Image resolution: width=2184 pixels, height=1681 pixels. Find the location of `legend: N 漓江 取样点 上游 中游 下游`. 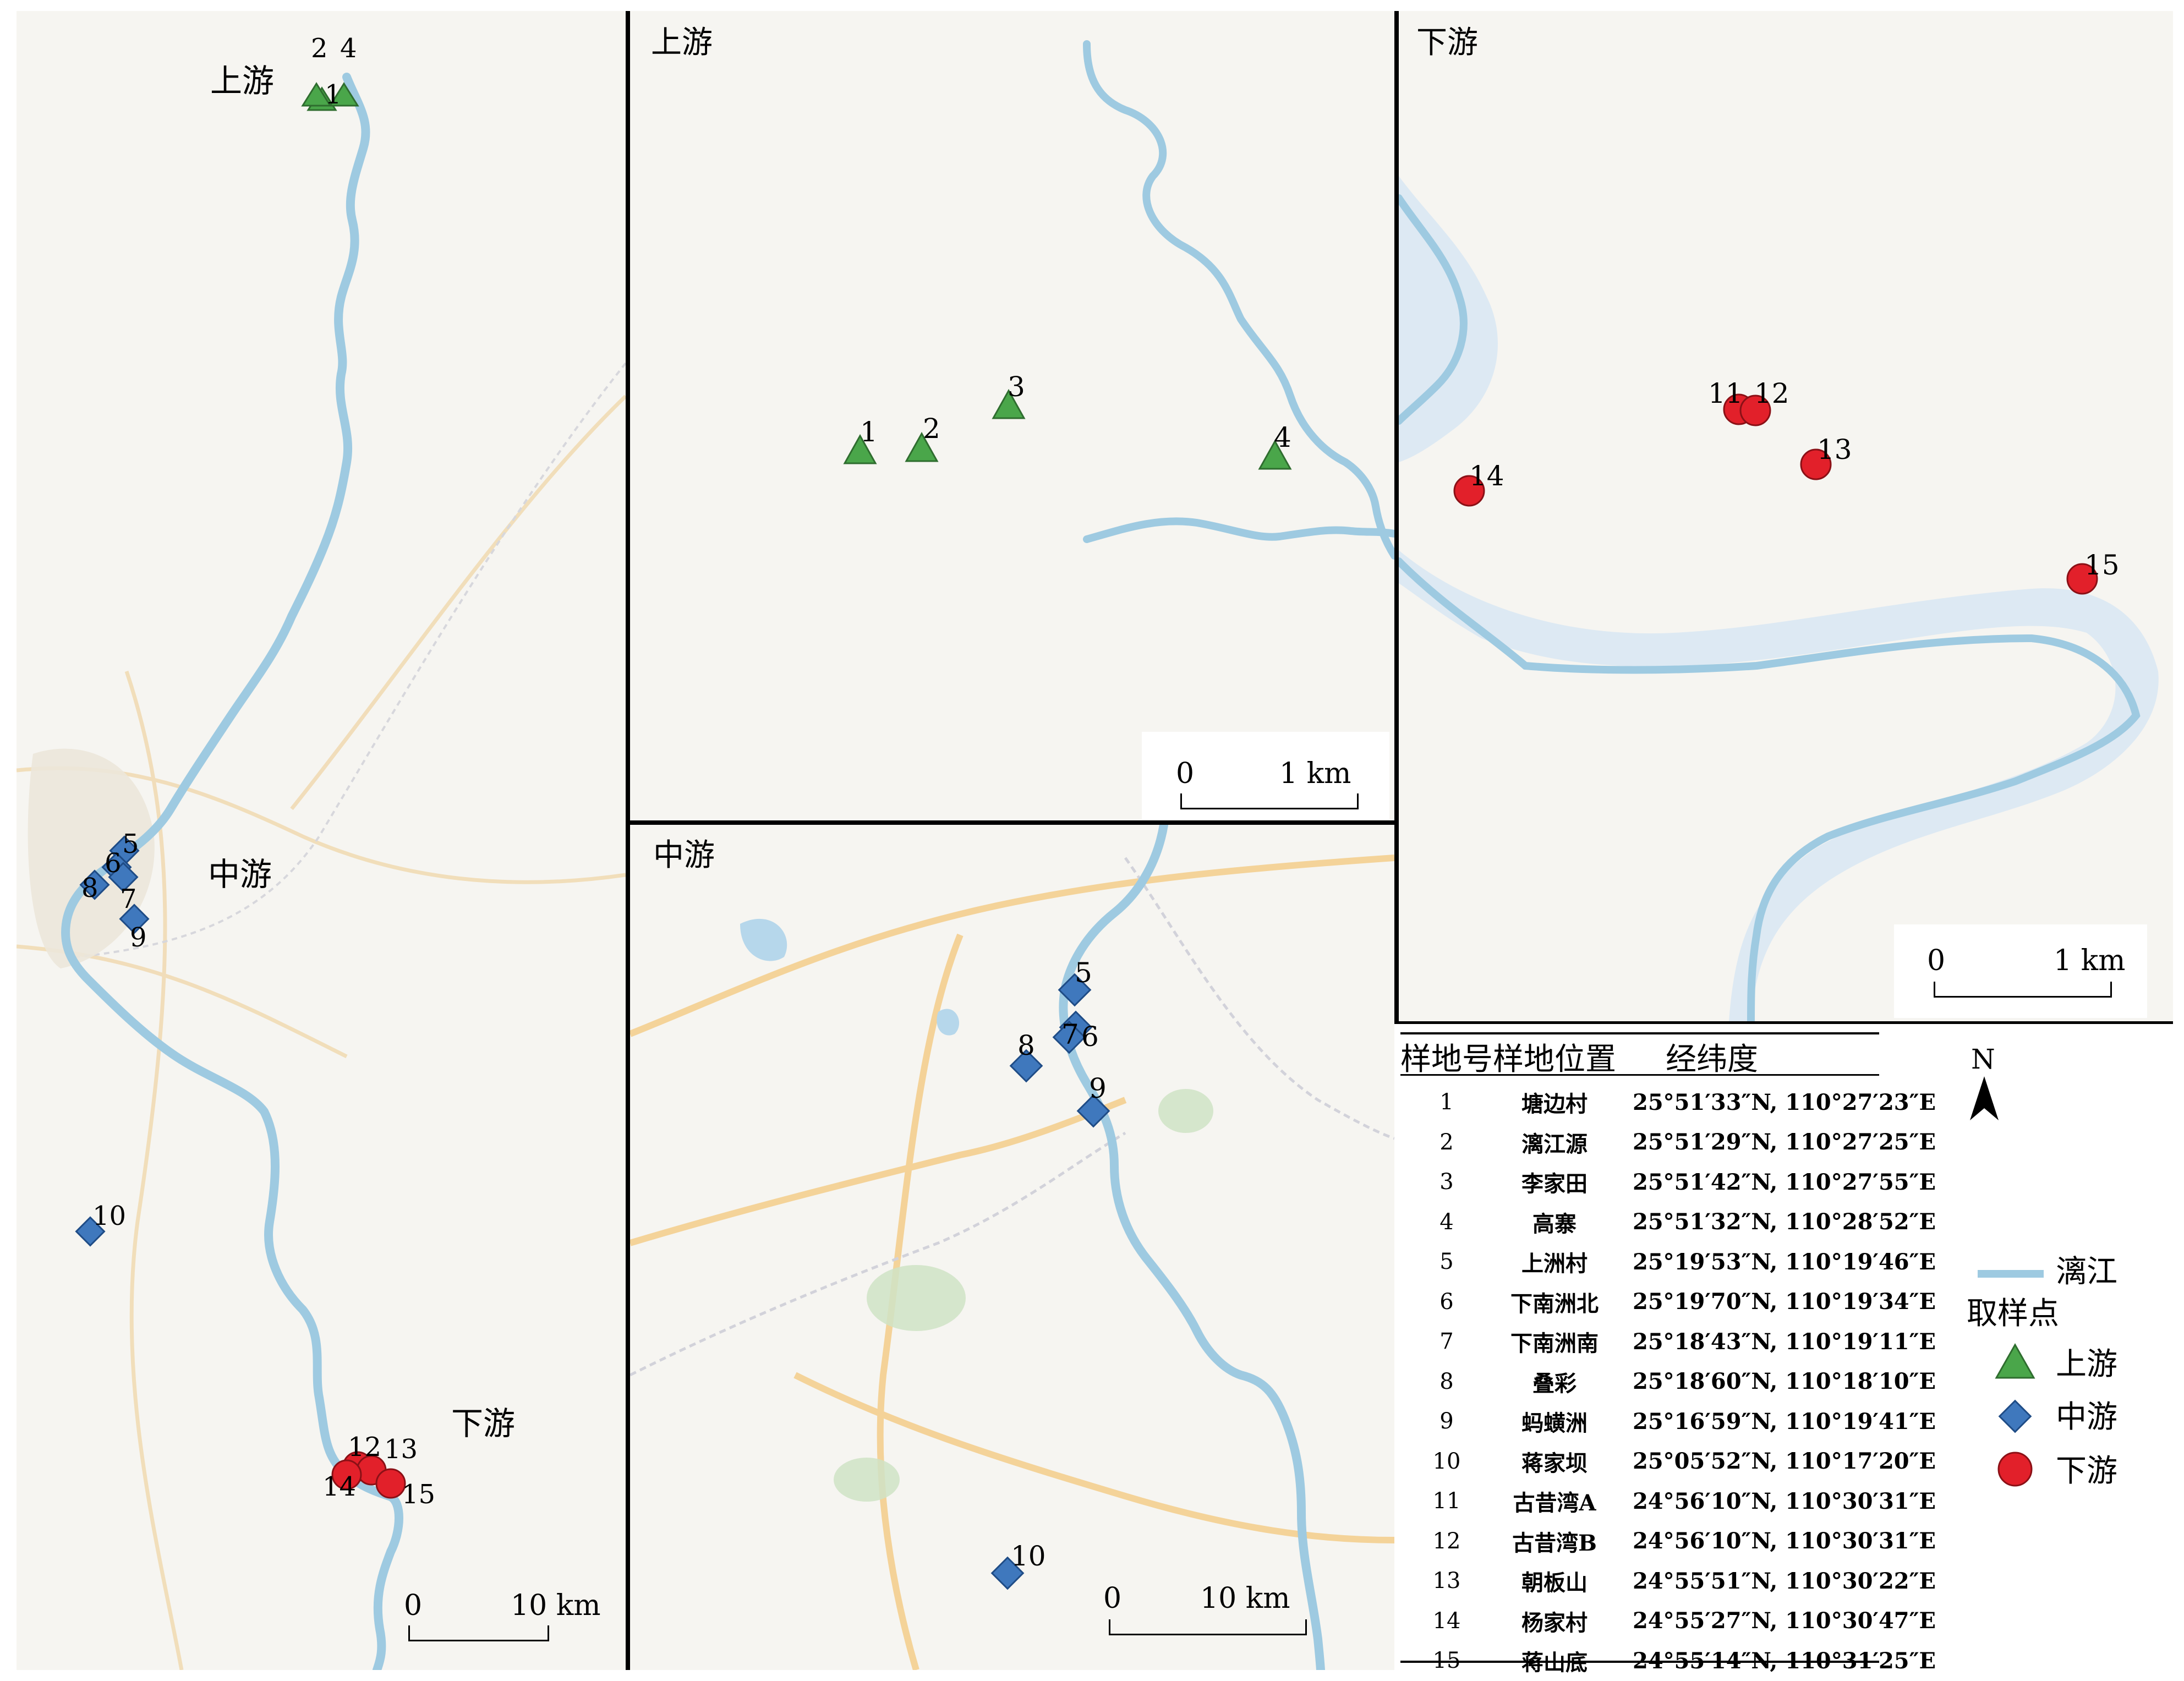

legend: N 漓江 取样点 上游 中游 下游 is located at coordinates (2063, 1271).